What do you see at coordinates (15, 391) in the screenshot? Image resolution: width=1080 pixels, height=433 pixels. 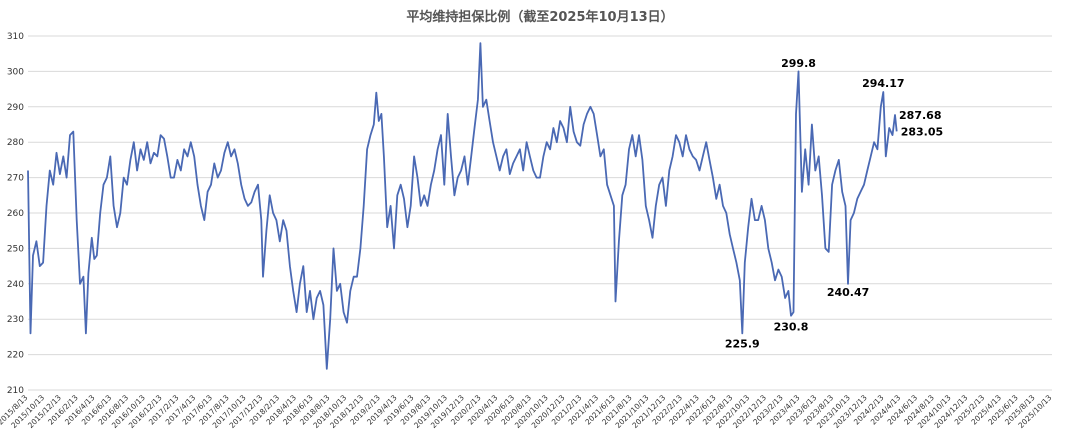 I see `y-tick-label: 210` at bounding box center [15, 391].